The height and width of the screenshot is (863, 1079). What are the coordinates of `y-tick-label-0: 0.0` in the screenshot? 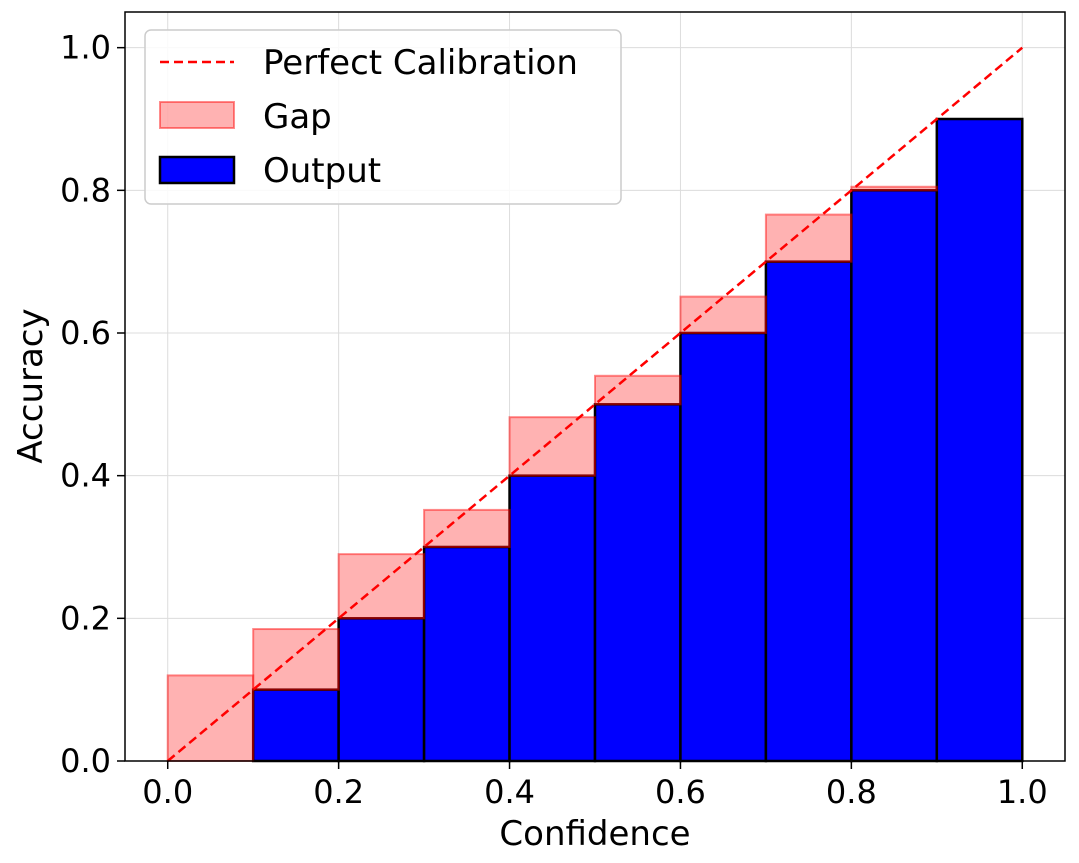 It's located at (85, 761).